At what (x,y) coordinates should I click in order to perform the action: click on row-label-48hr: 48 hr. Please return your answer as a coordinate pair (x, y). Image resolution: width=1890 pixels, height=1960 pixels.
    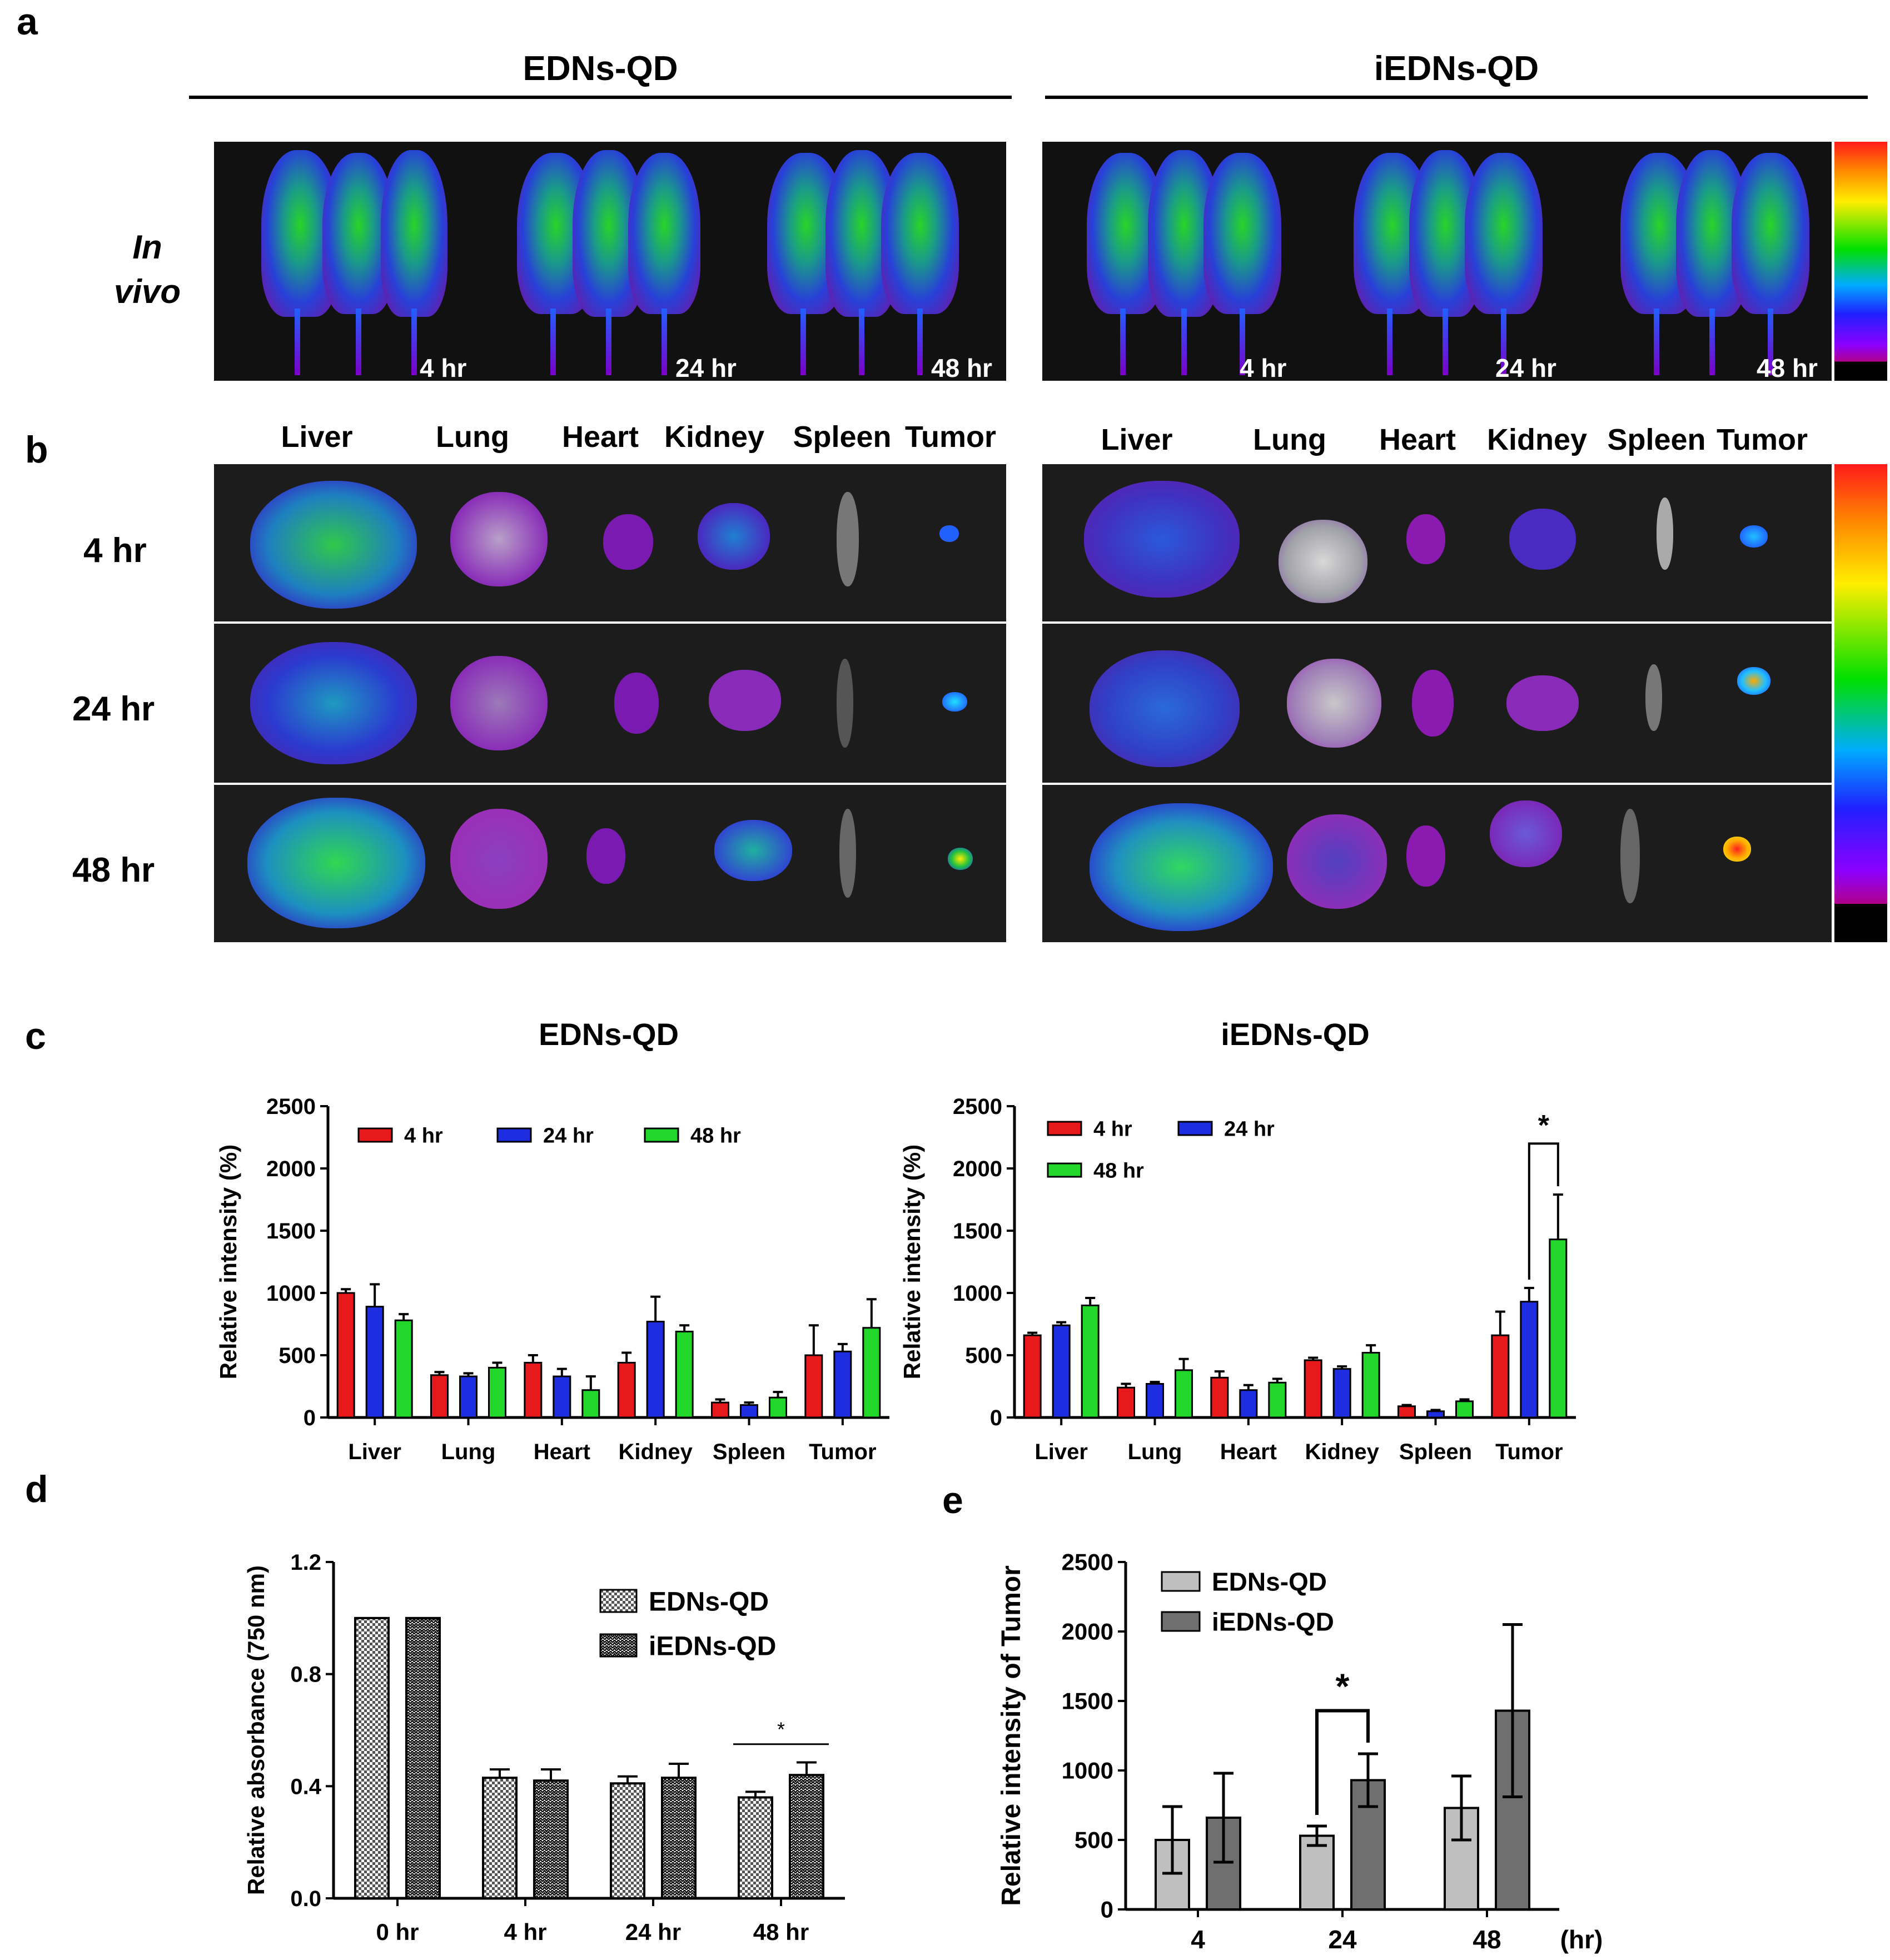
    Looking at the image, I should click on (113, 870).